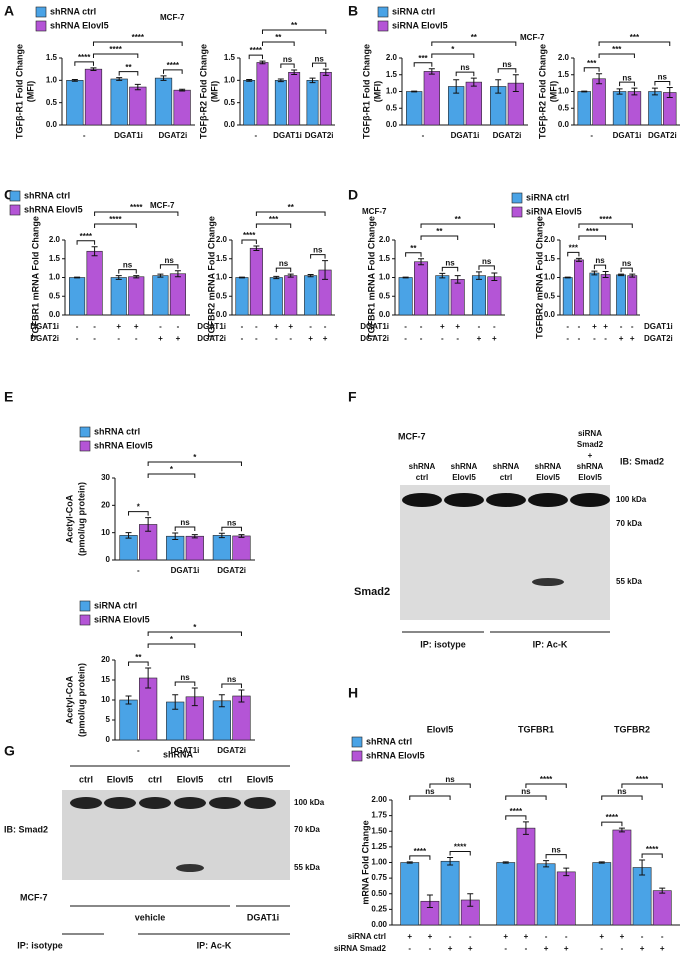  What do you see at coordinates (353, 11) in the screenshot?
I see `panel-letter: B` at bounding box center [353, 11].